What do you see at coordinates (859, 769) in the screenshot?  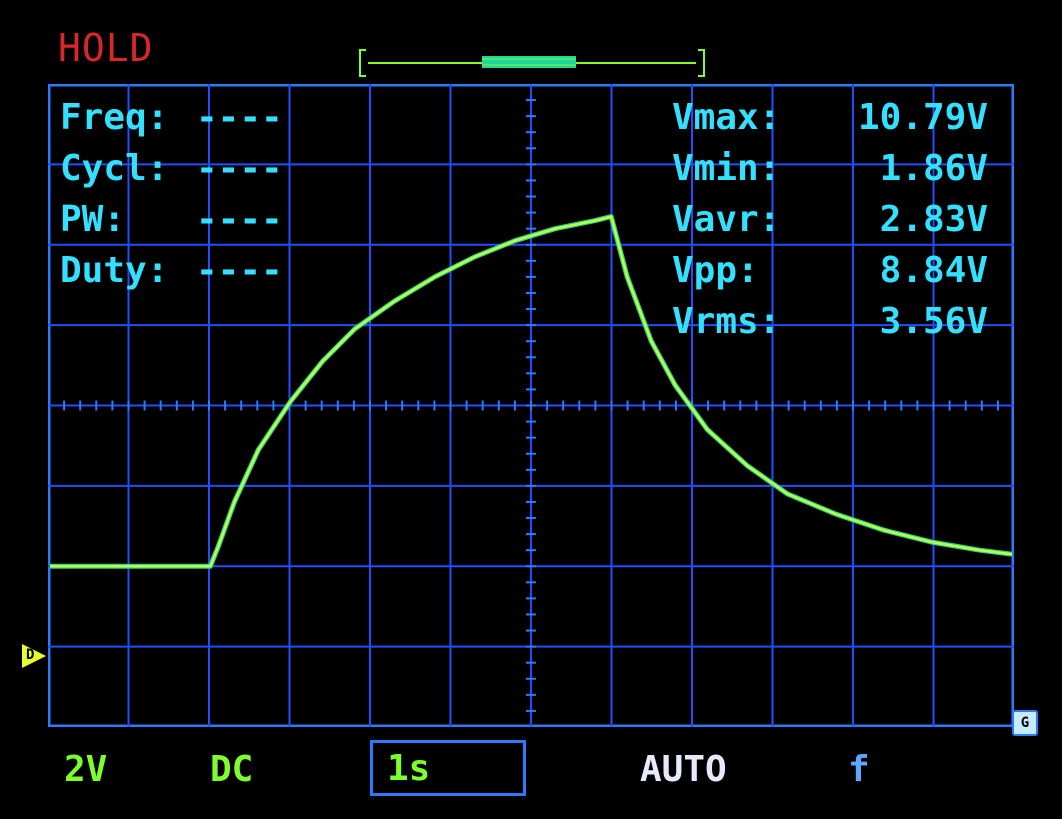 I see `trigger-edge: f` at bounding box center [859, 769].